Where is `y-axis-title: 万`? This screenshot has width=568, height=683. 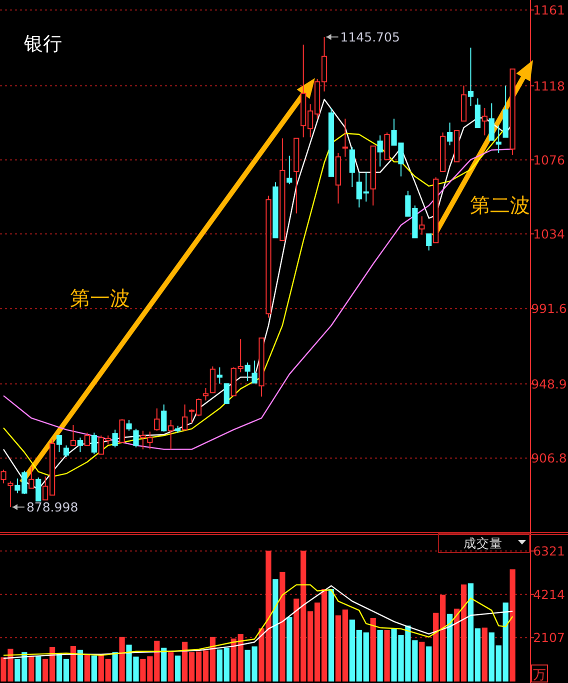 y-axis-title: 万 is located at coordinates (539, 675).